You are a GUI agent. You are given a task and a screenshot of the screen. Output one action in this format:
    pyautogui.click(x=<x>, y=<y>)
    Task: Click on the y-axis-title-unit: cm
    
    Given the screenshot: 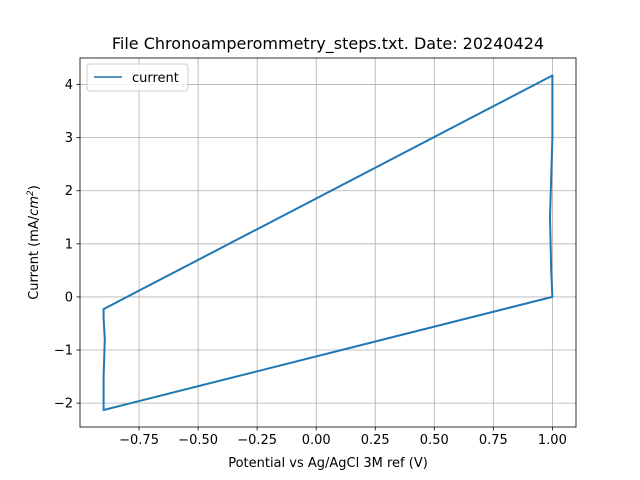 What is the action you would take?
    pyautogui.click(x=34, y=206)
    